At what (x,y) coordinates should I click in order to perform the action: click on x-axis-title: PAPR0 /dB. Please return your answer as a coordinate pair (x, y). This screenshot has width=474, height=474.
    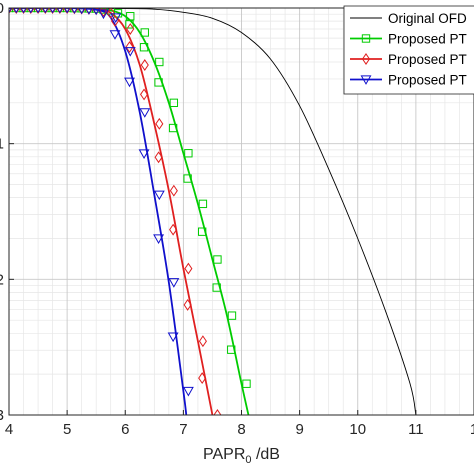
    Looking at the image, I should click on (241, 456).